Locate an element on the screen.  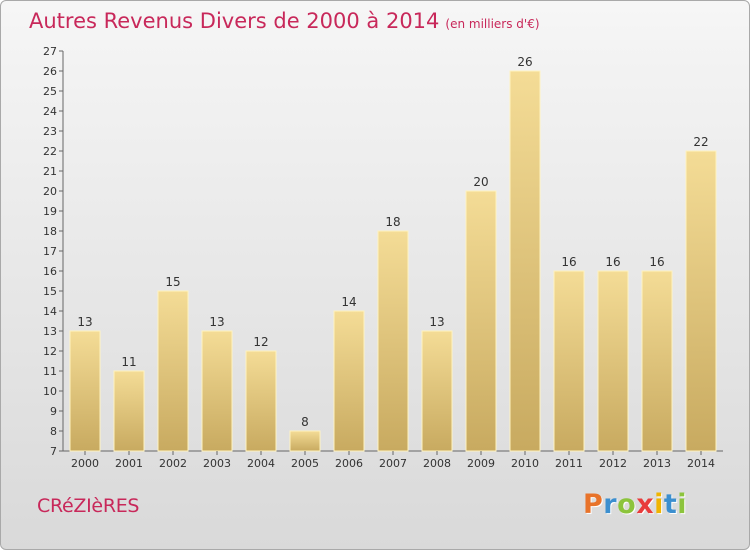
y-tick-label: 10 is located at coordinates (50, 391).